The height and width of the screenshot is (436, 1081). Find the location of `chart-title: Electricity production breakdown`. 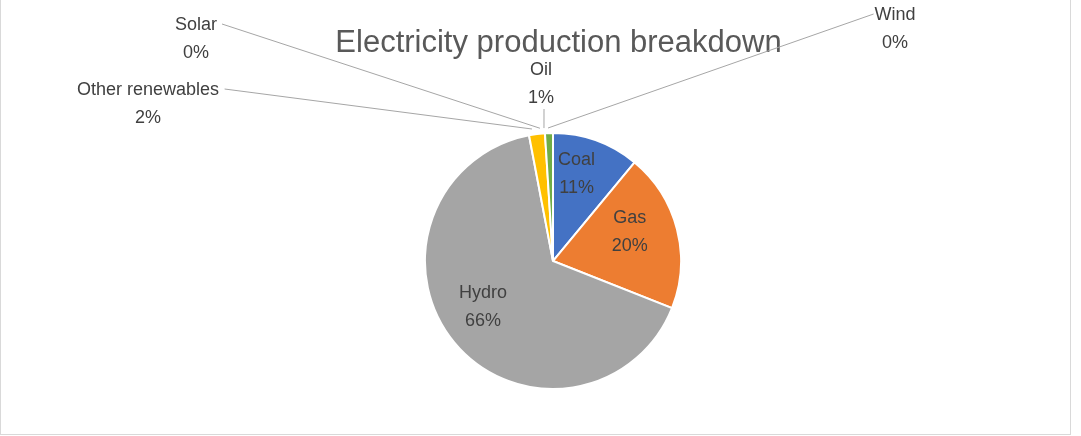

chart-title: Electricity production breakdown is located at coordinates (558, 41).